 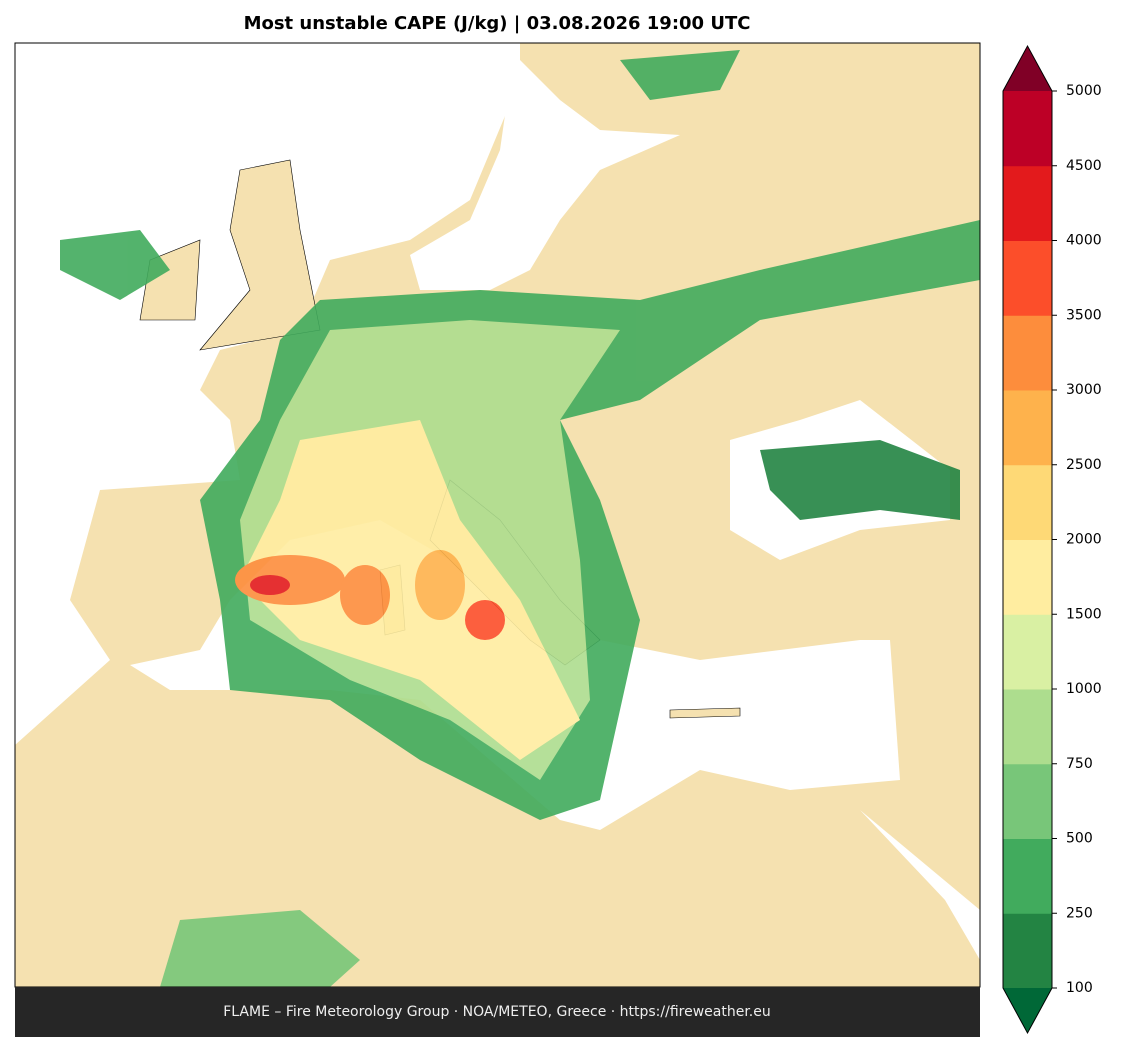 What do you see at coordinates (1079, 988) in the screenshot?
I see `colorbar-tick-label: 100` at bounding box center [1079, 988].